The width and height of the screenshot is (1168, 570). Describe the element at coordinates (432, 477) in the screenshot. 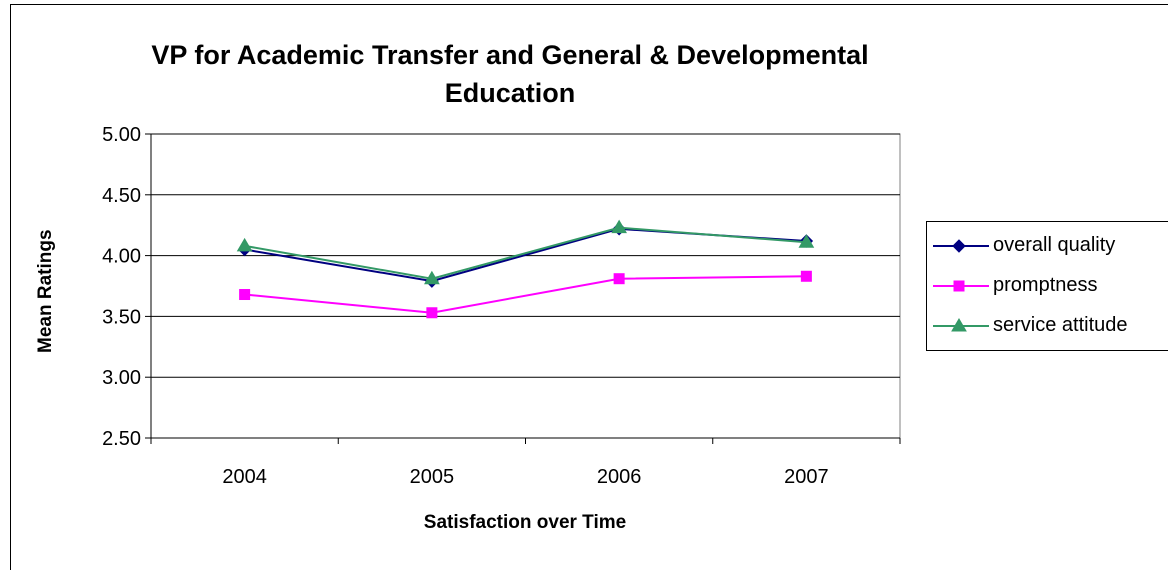

I see `x-tick-label: 2005` at that location.